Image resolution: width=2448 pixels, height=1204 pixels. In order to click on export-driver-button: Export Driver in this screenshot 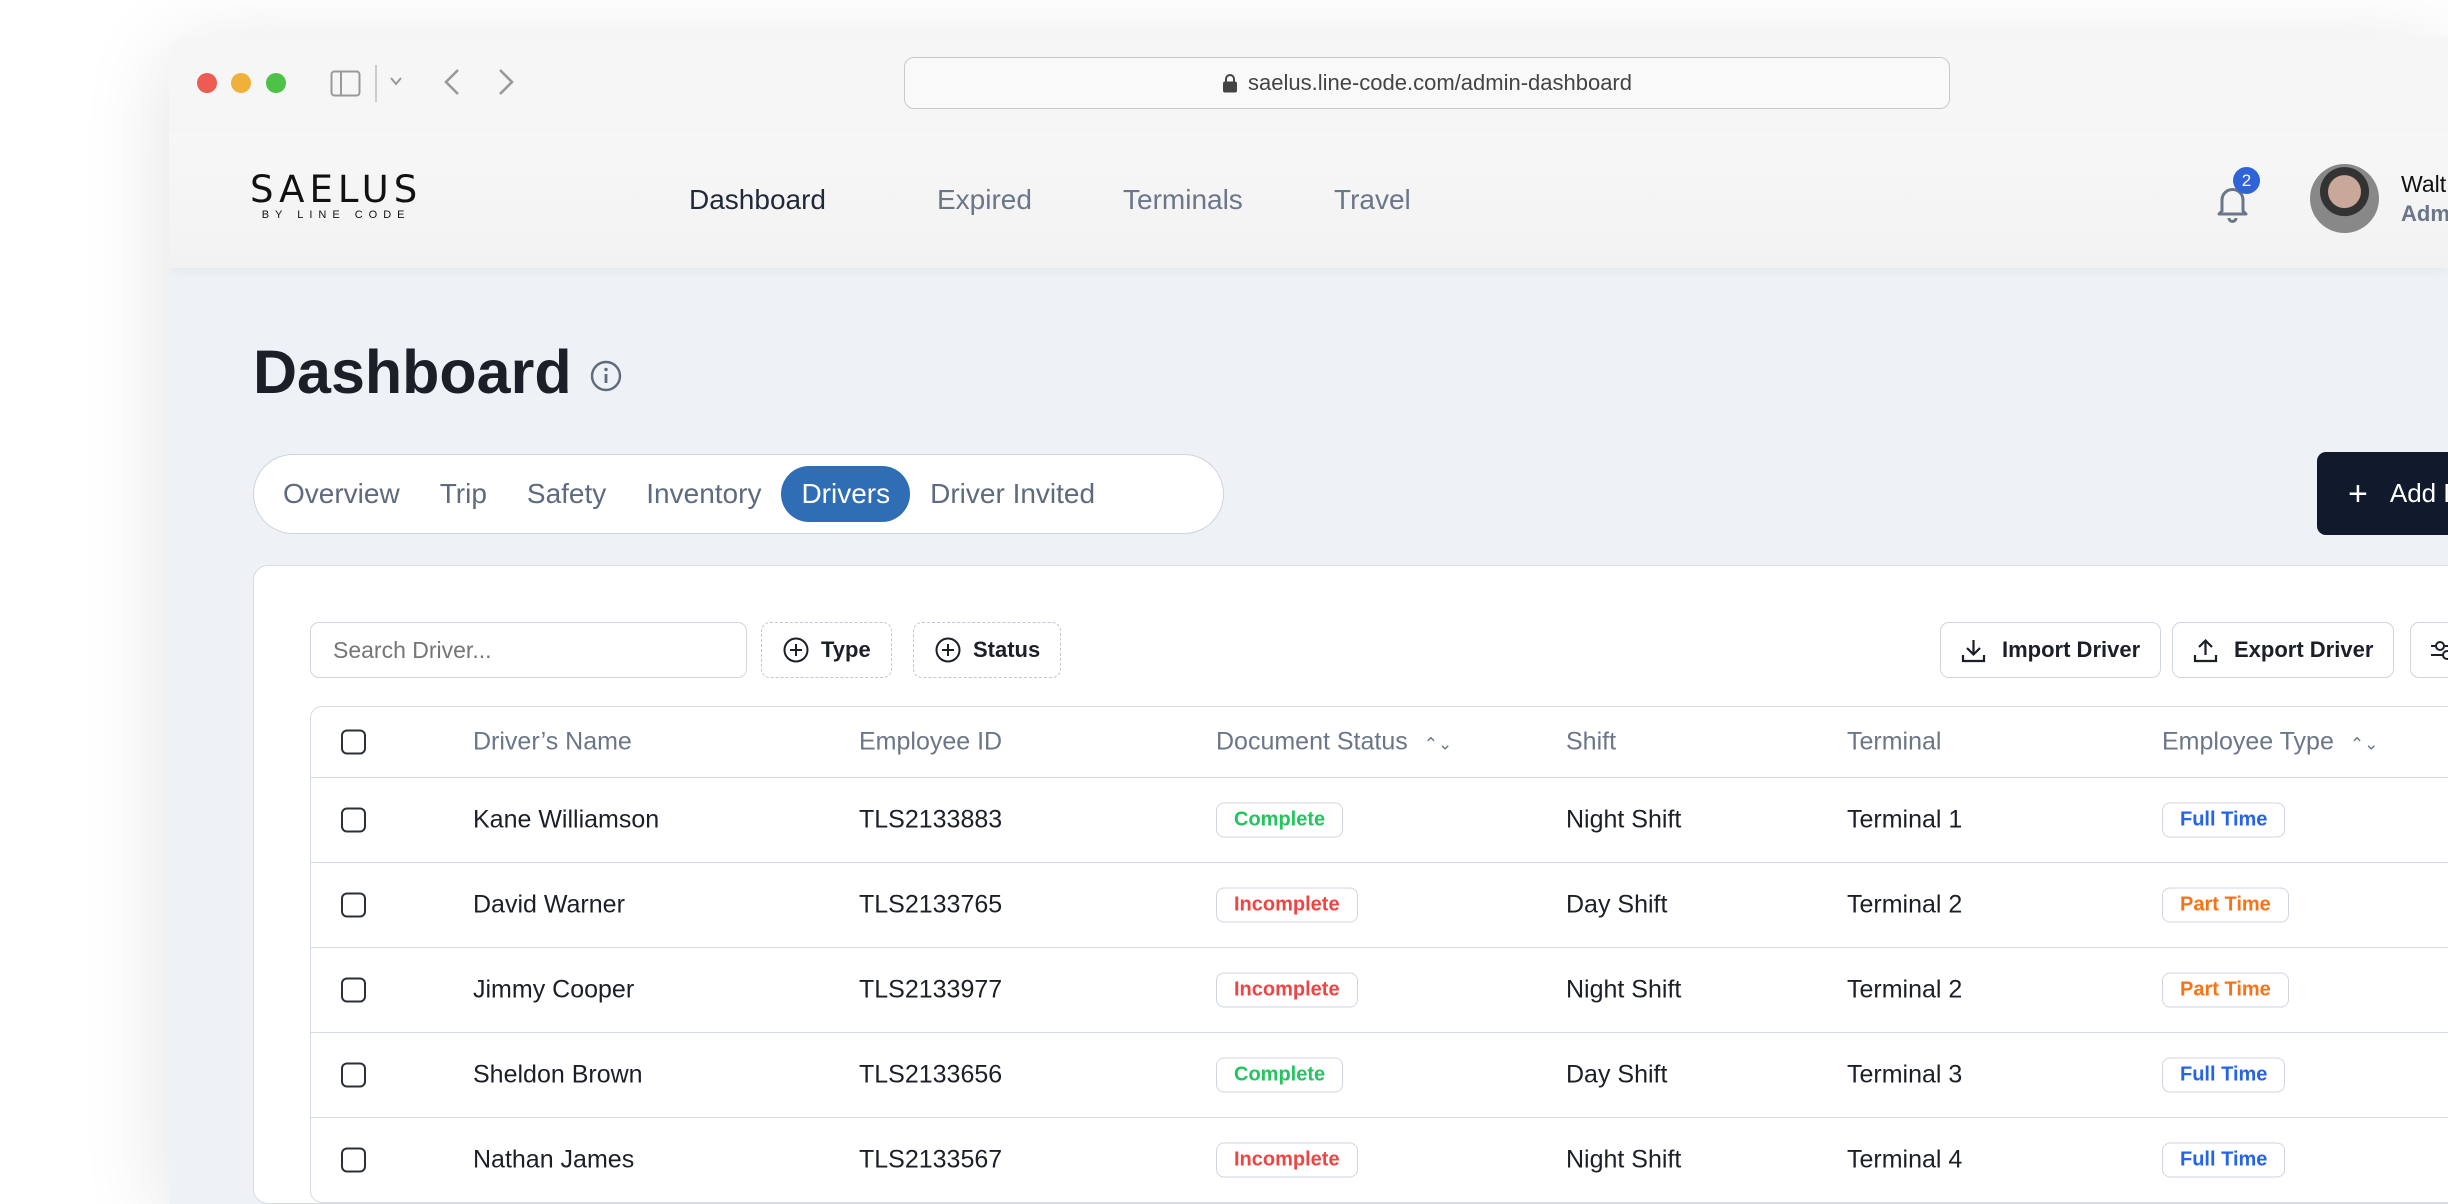, I will do `click(2283, 650)`.